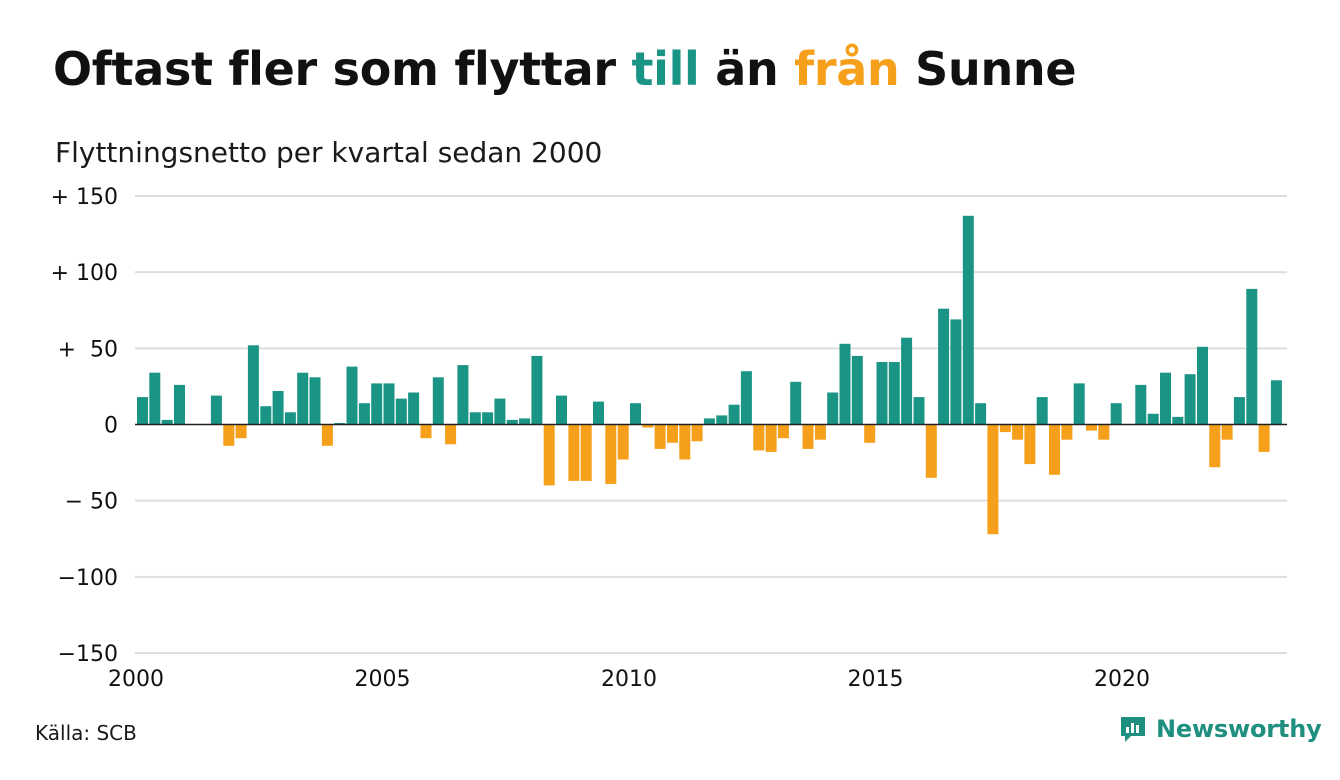 The height and width of the screenshot is (780, 1340). I want to click on y-tick-label: + 100, so click(84, 273).